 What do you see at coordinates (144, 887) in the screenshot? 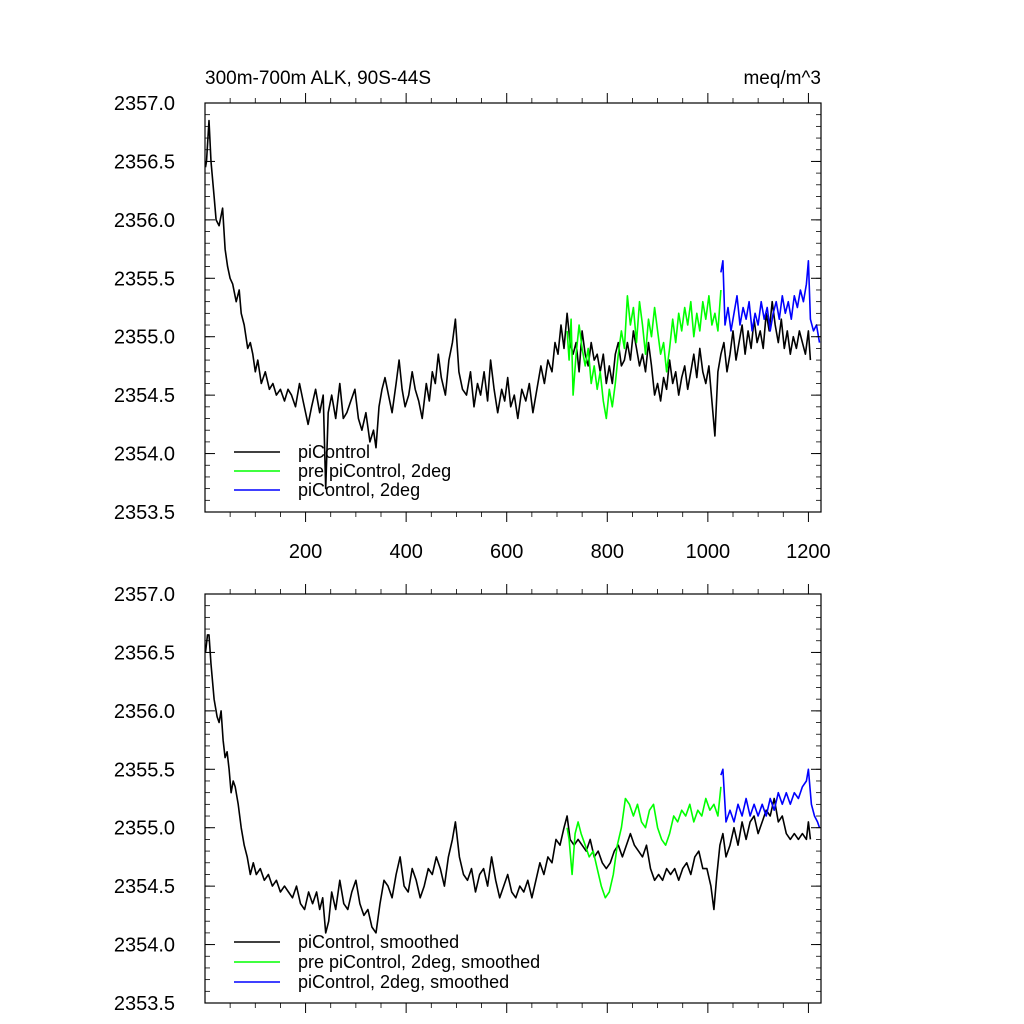
I see `bottom-y-tick-label: 2354.5` at bounding box center [144, 887].